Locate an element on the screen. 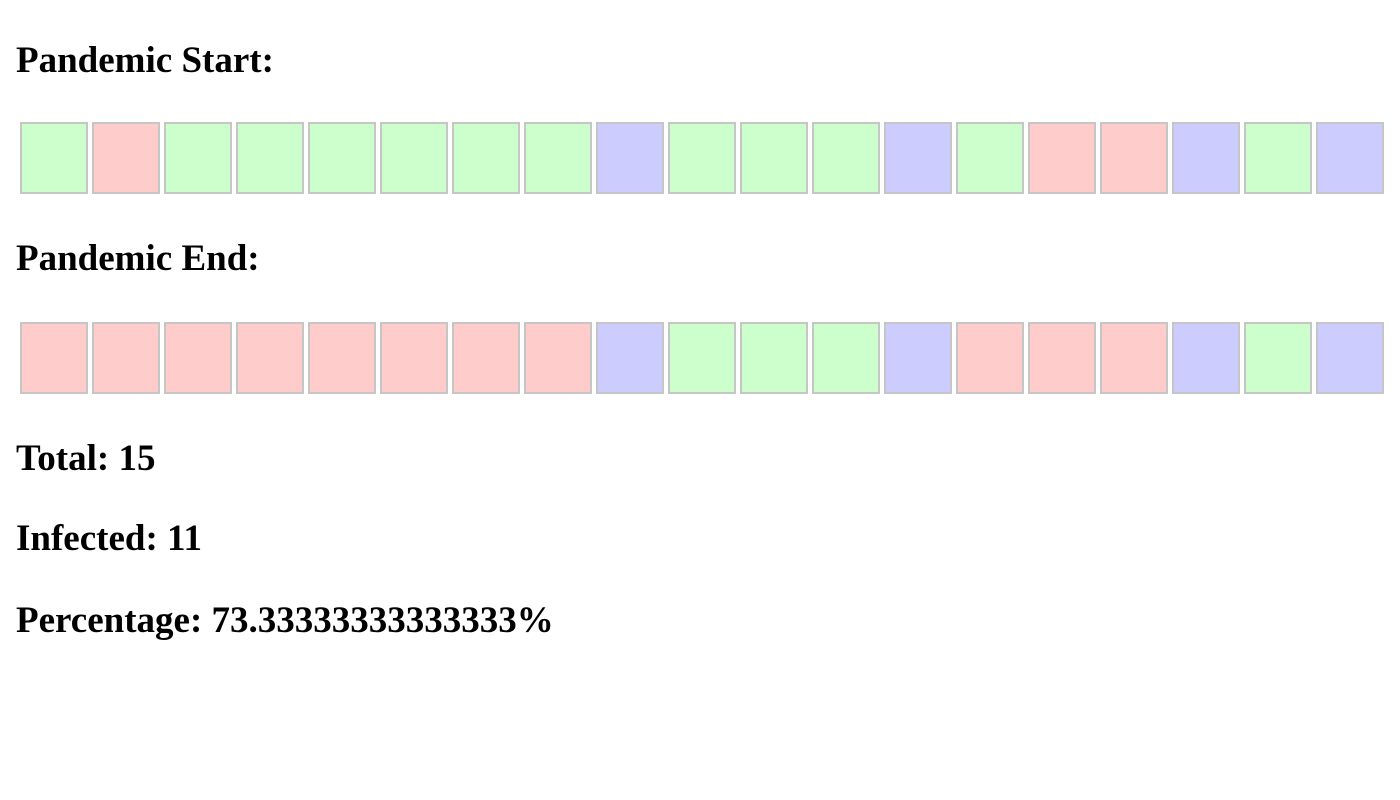 The height and width of the screenshot is (800, 1400). pandemic-start-heading: Pandemic Start: is located at coordinates (145, 60).